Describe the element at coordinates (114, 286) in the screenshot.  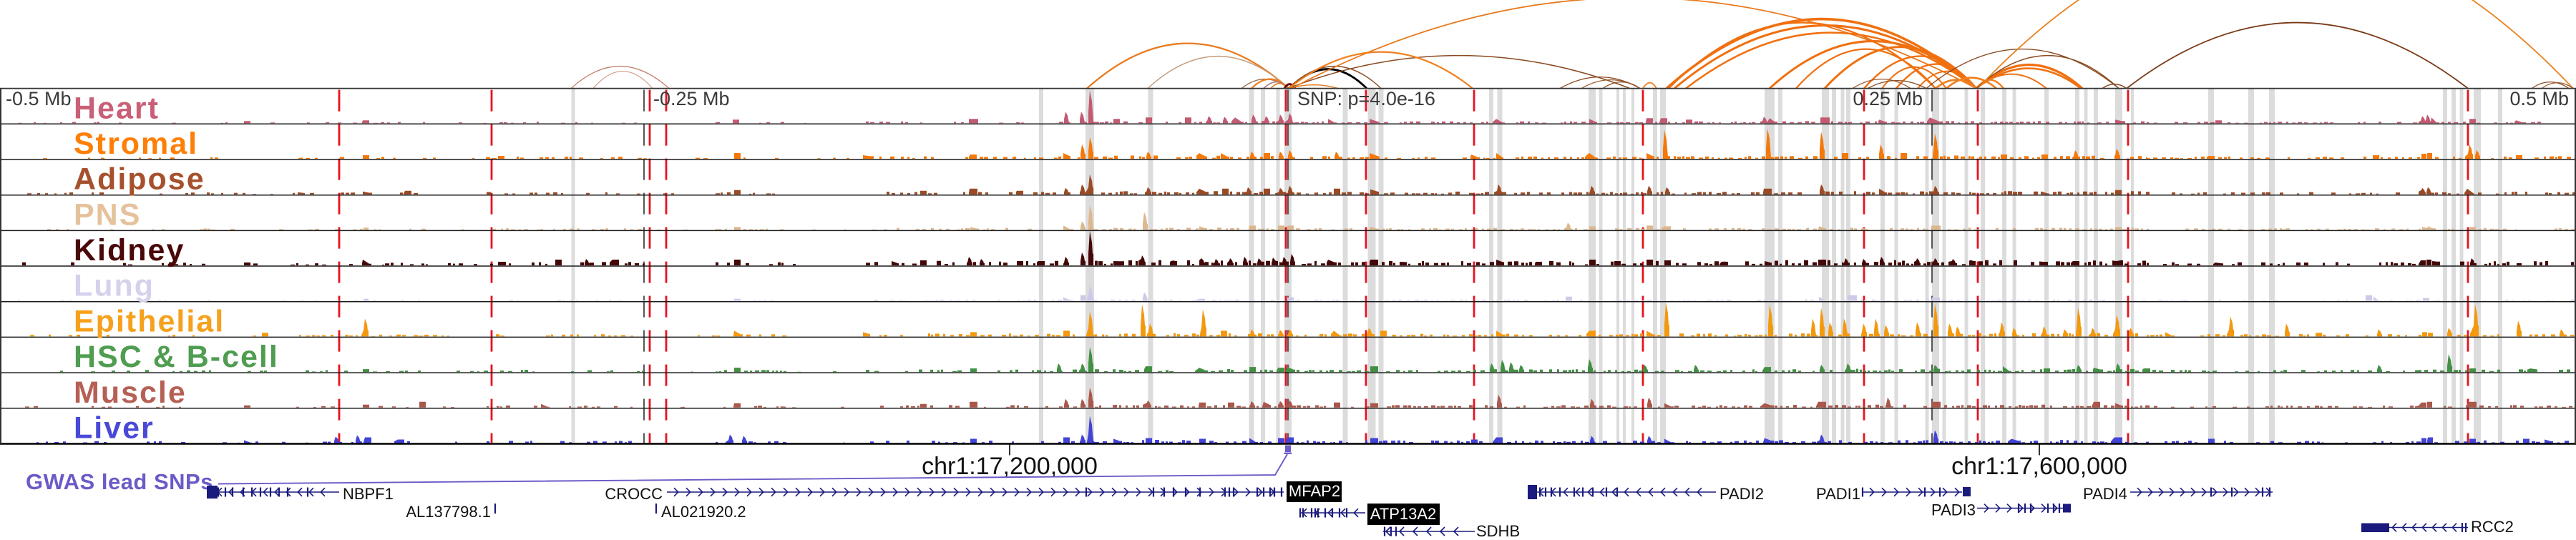
I see `svg-text: Lung` at that location.